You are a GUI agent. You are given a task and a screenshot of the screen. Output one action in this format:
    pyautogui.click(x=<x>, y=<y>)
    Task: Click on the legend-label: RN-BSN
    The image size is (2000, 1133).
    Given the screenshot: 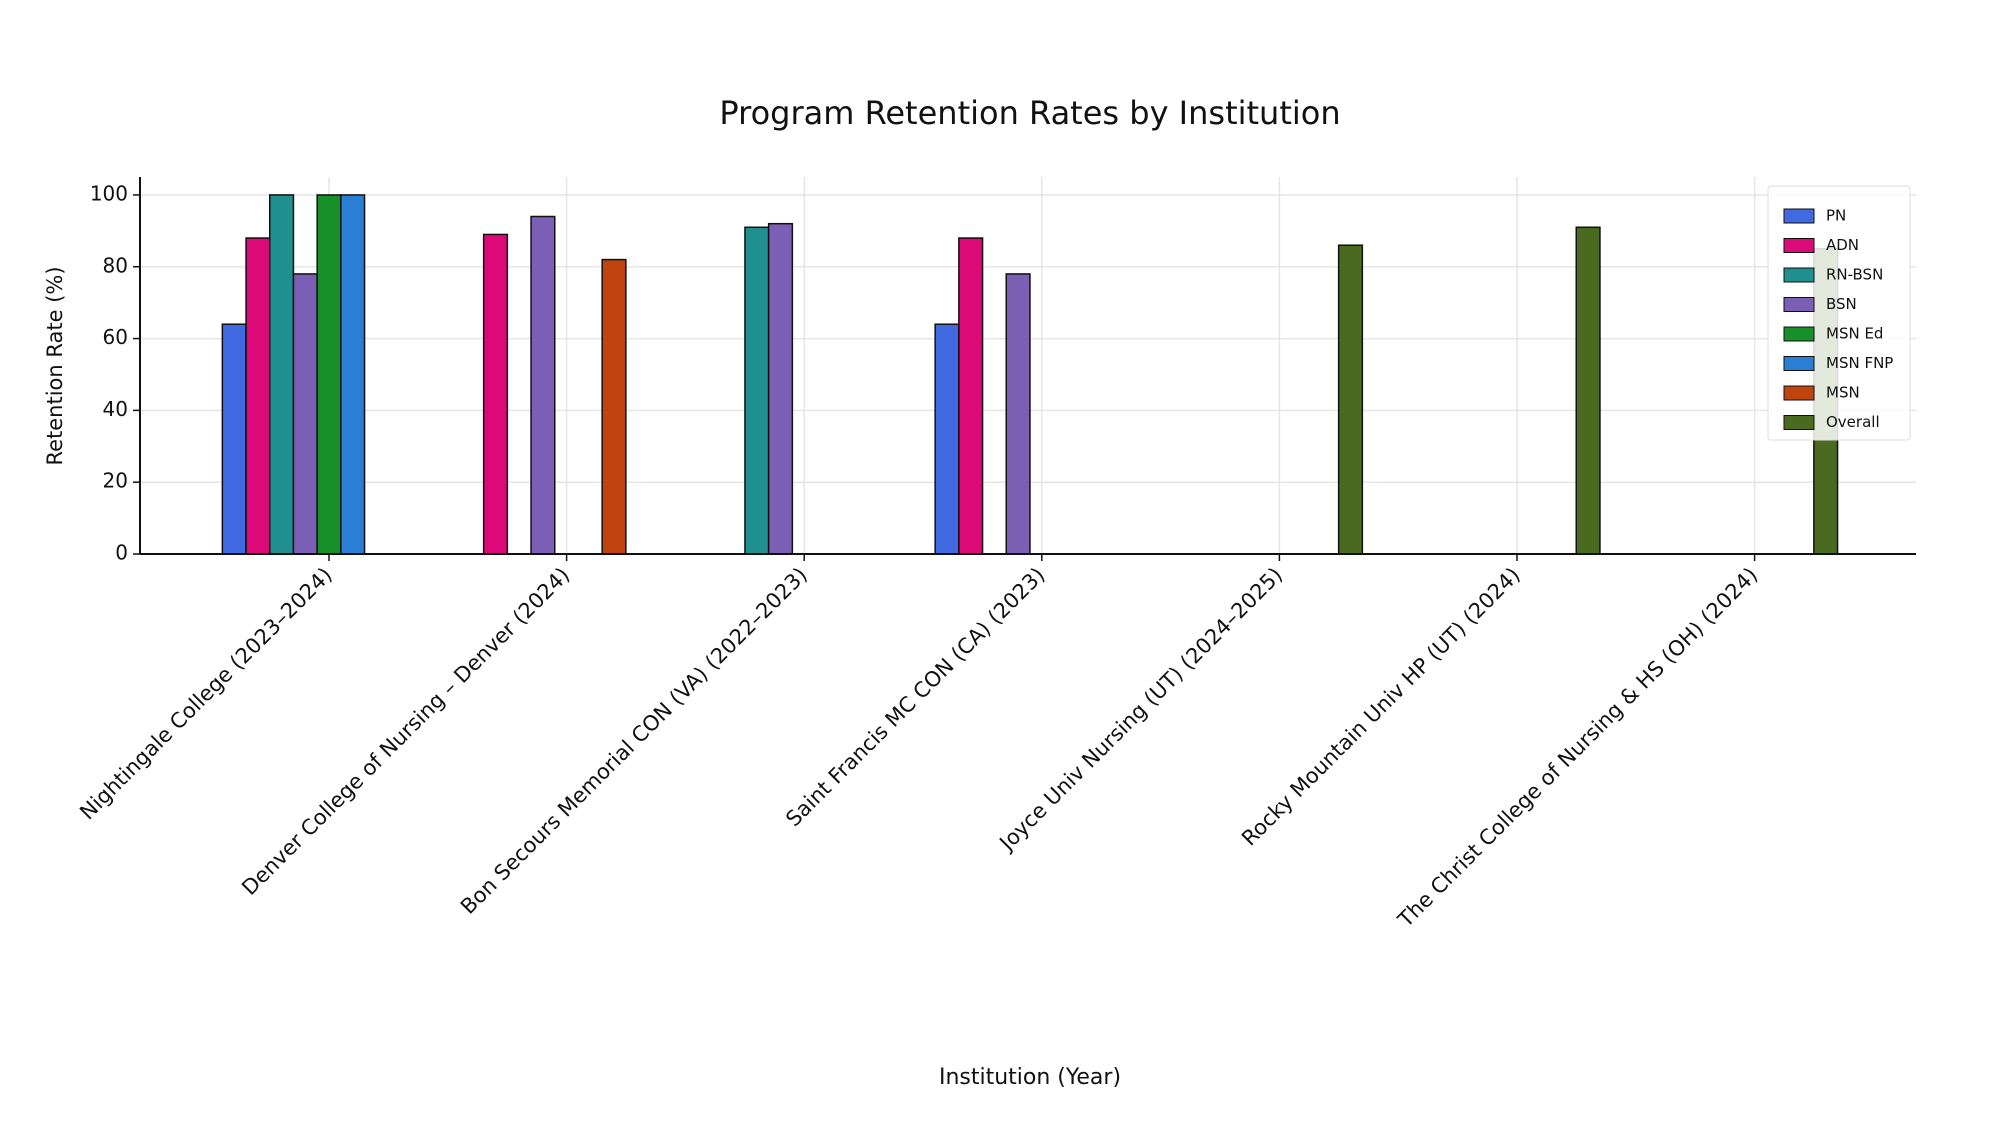 What is the action you would take?
    pyautogui.click(x=1854, y=275)
    